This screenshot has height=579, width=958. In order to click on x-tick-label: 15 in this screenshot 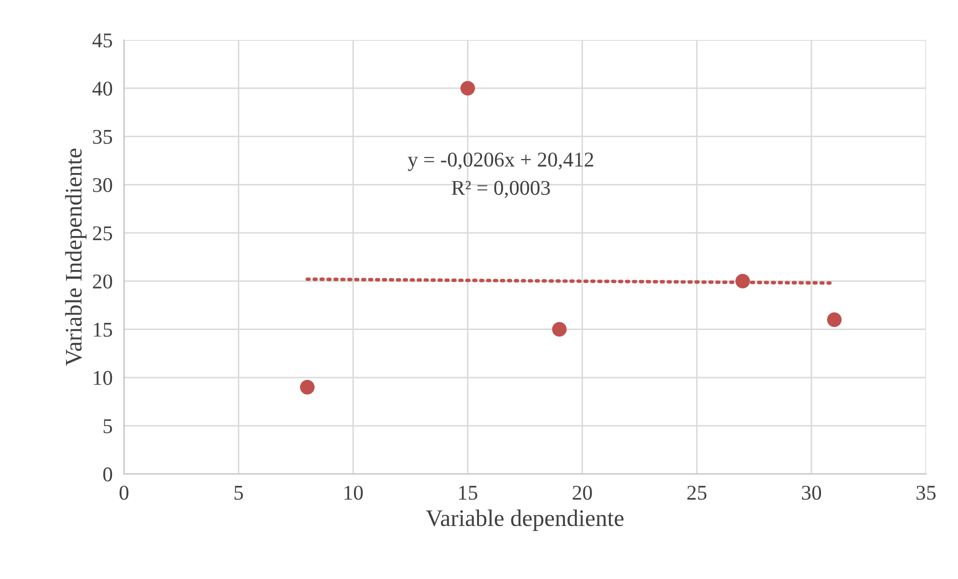, I will do `click(468, 493)`.